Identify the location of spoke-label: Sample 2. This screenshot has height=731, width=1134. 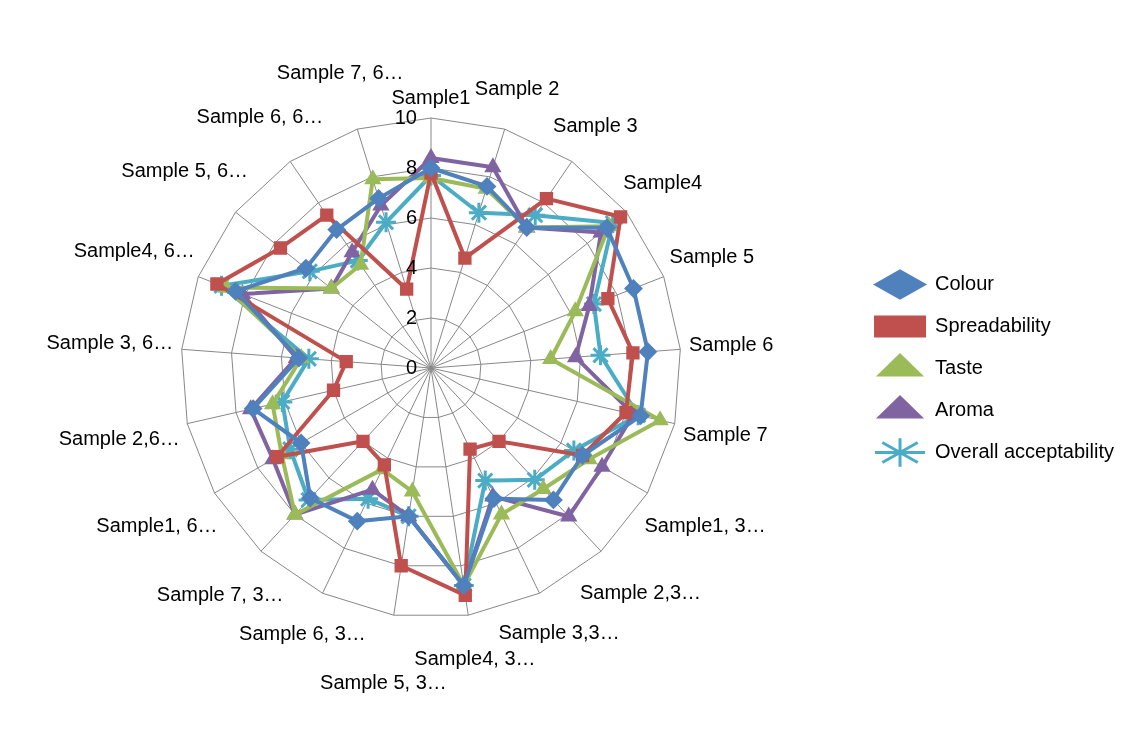
(517, 87).